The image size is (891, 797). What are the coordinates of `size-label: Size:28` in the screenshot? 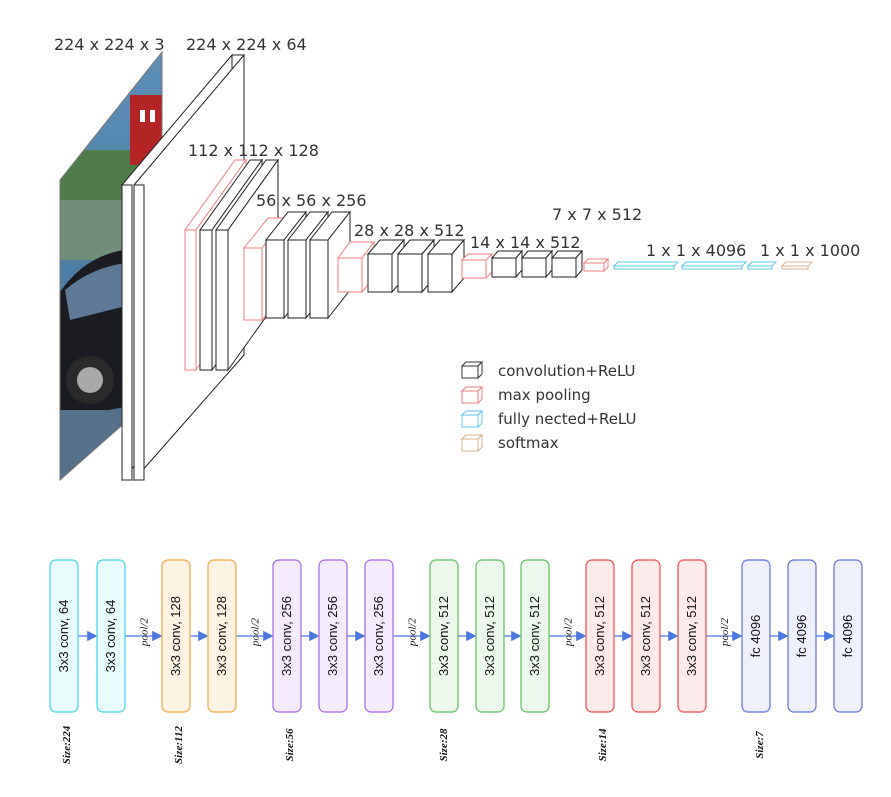 It's located at (444, 745).